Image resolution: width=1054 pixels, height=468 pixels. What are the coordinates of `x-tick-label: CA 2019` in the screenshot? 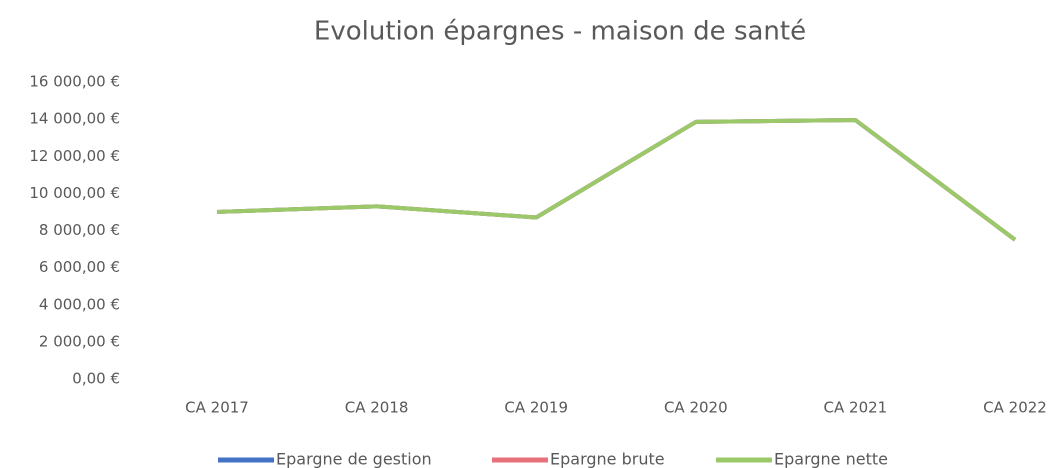 It's located at (536, 408).